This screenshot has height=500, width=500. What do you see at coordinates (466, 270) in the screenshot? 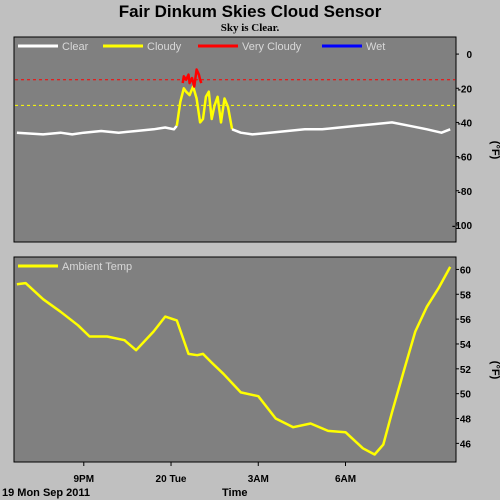
I see `temp-y-tick-label: 60` at bounding box center [466, 270].